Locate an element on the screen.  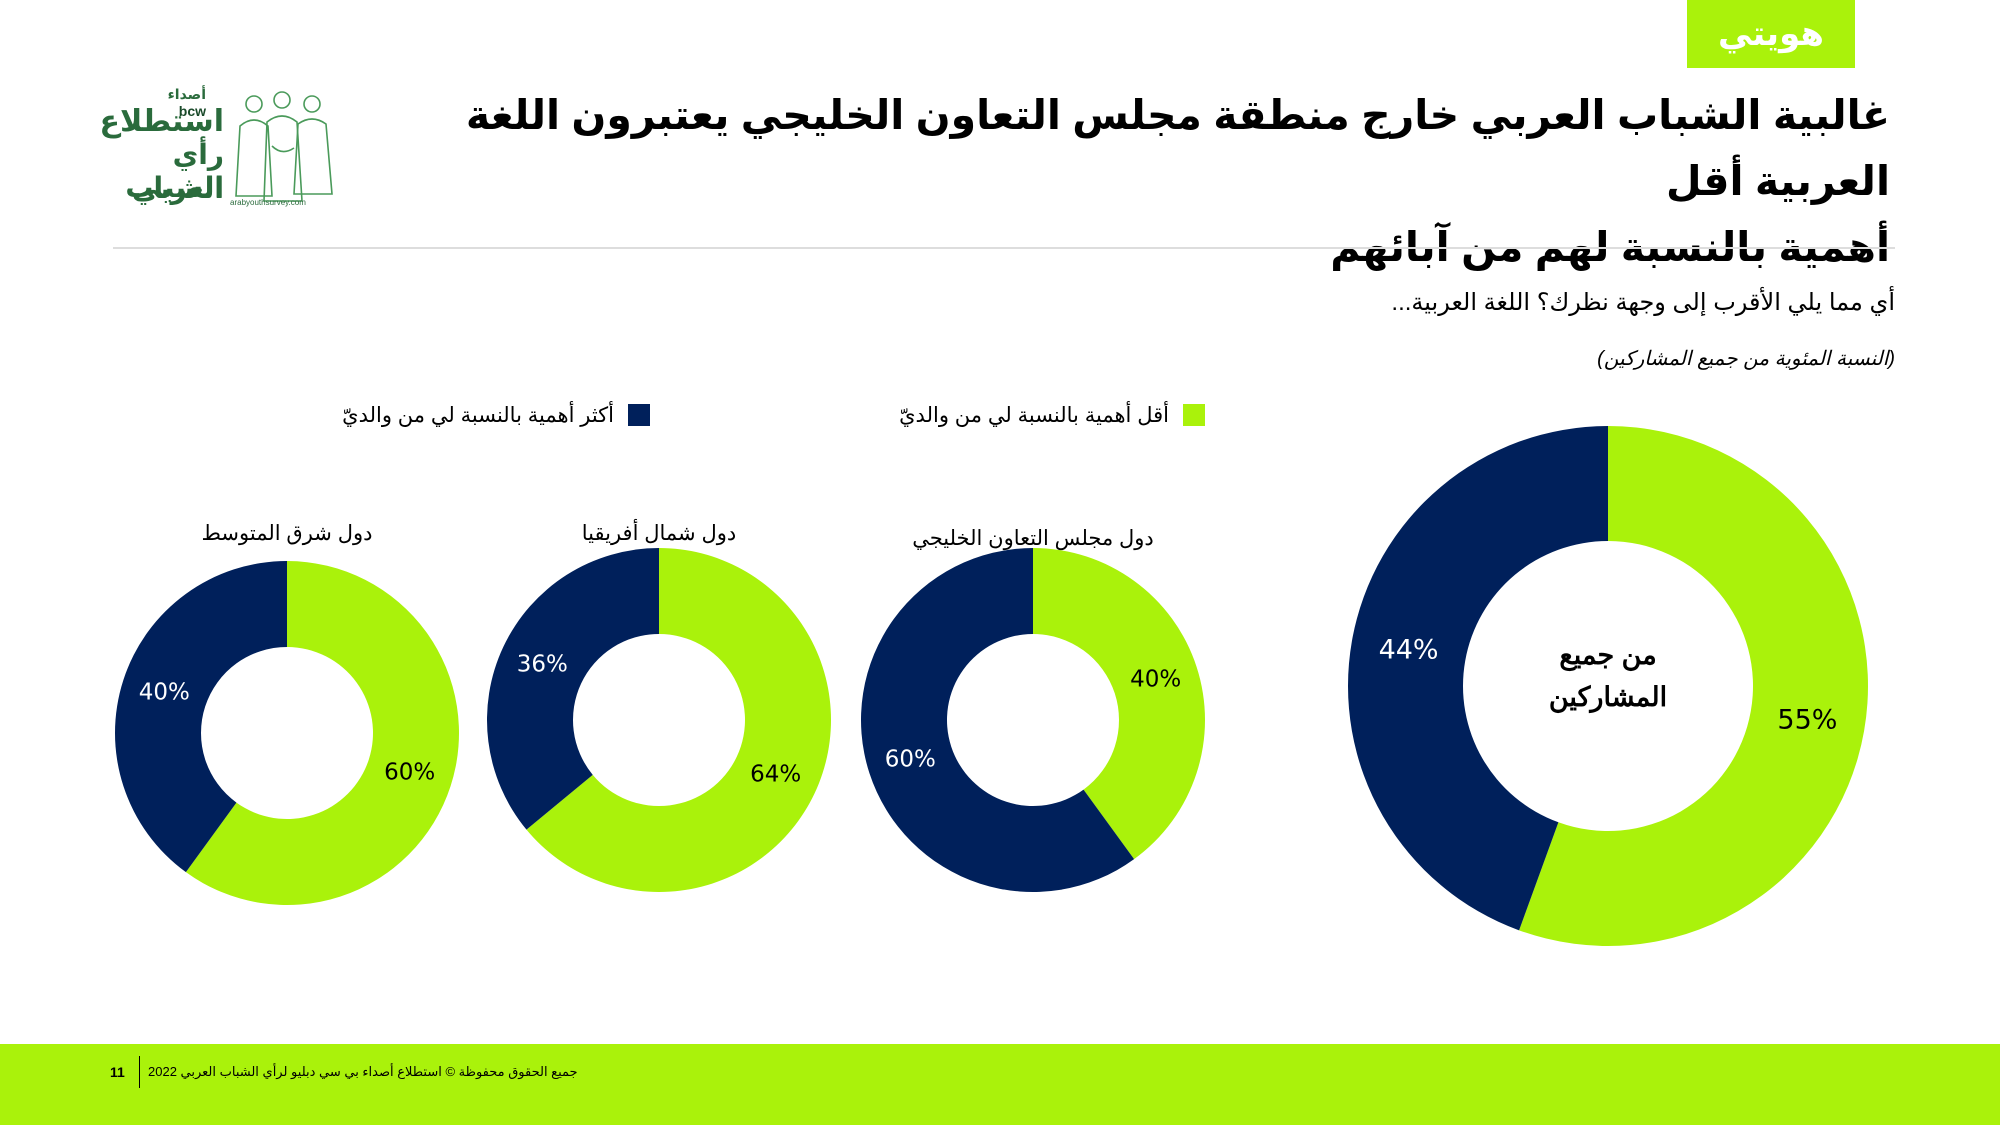
page-number: 11 is located at coordinates (117, 1072).